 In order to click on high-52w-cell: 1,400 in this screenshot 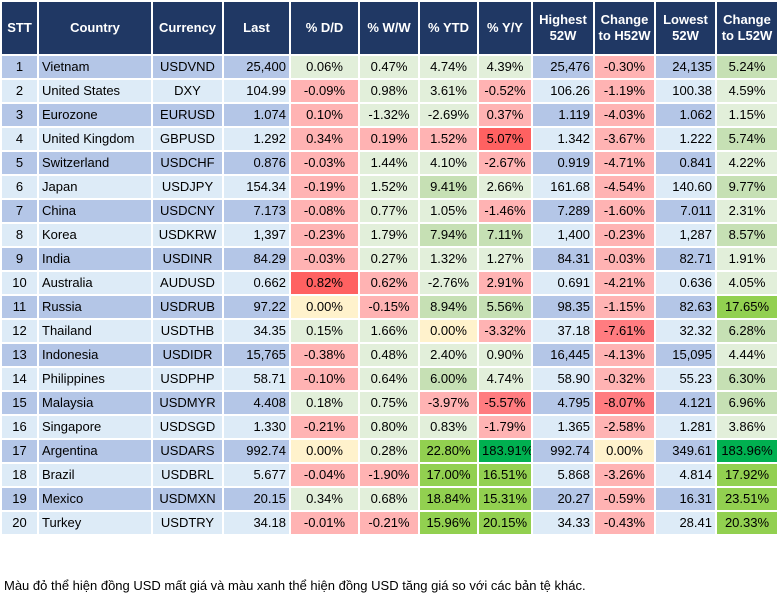, I will do `click(563, 235)`.